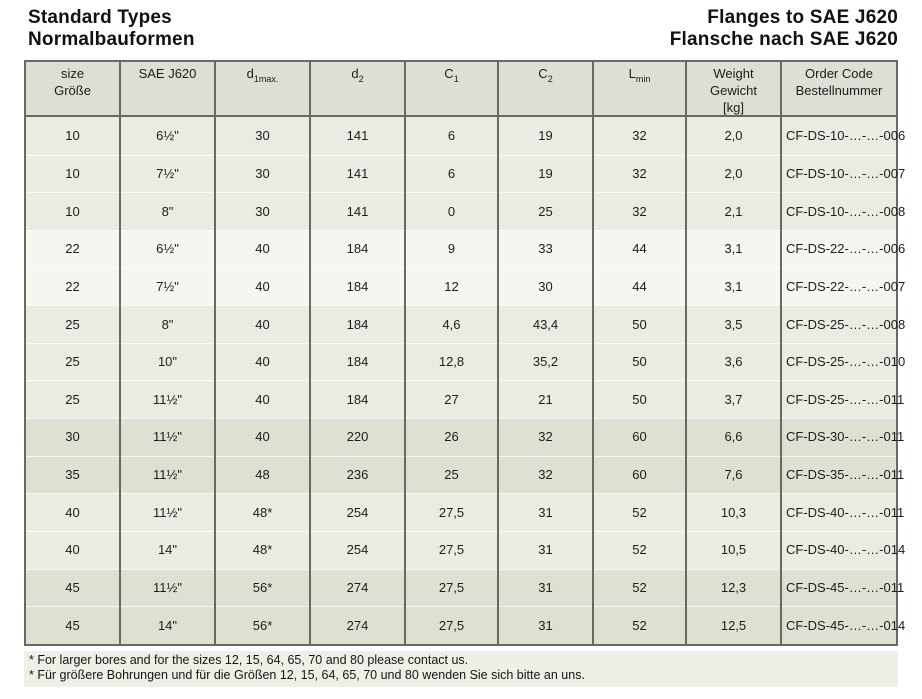 This screenshot has height=699, width=922. I want to click on table-cell: 12,8, so click(452, 361).